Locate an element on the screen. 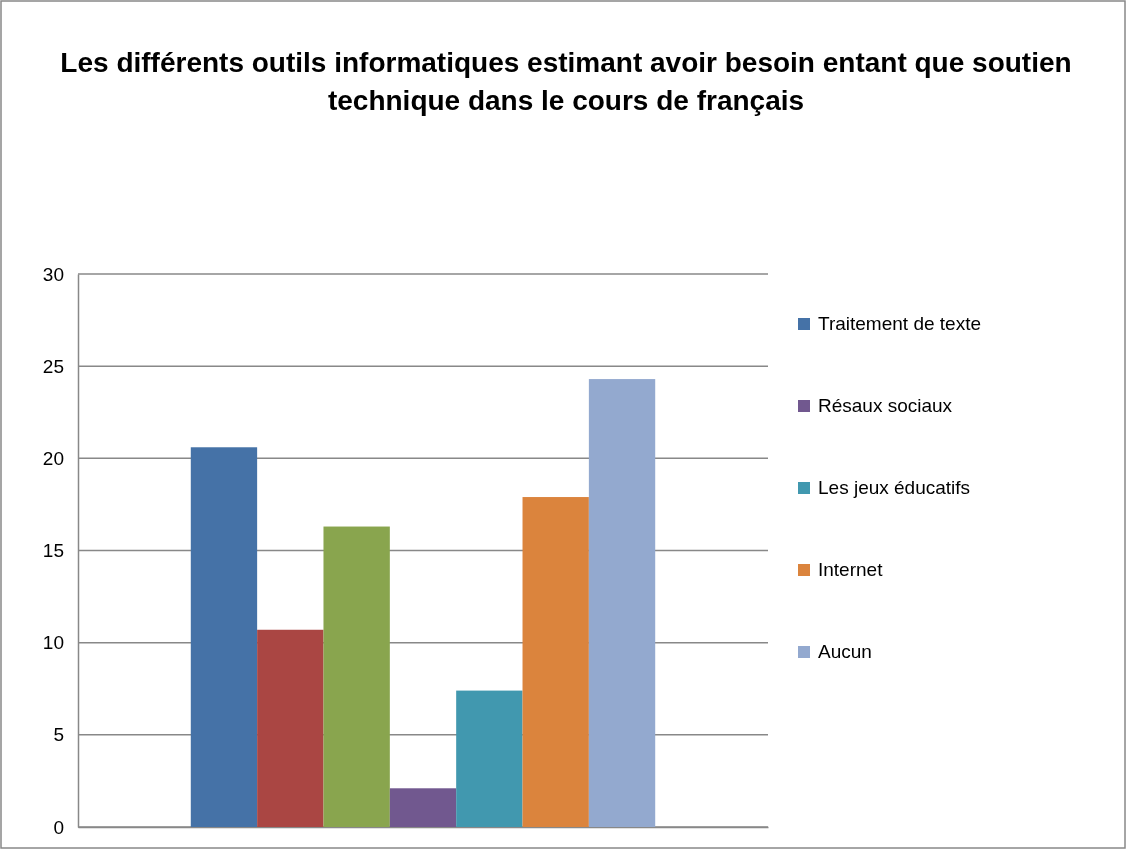 The width and height of the screenshot is (1126, 849). y-tick-label: 30 is located at coordinates (53, 274).